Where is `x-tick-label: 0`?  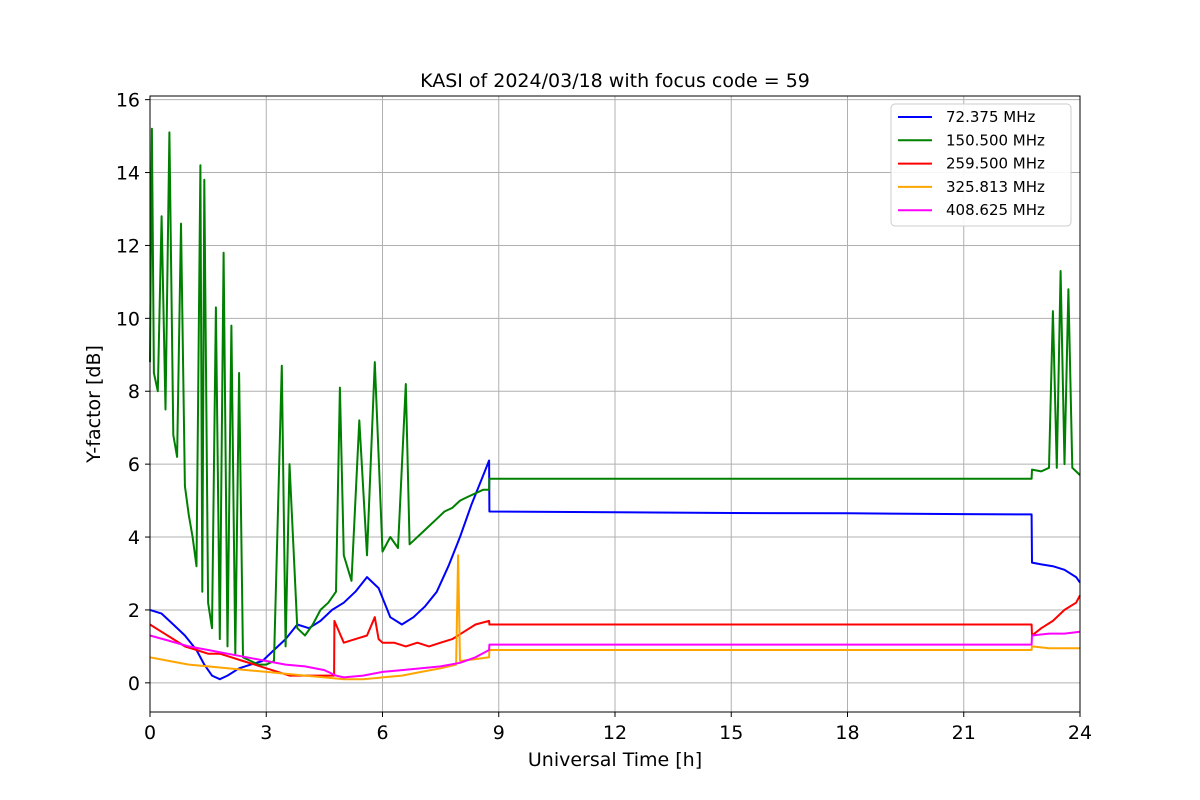 x-tick-label: 0 is located at coordinates (150, 733).